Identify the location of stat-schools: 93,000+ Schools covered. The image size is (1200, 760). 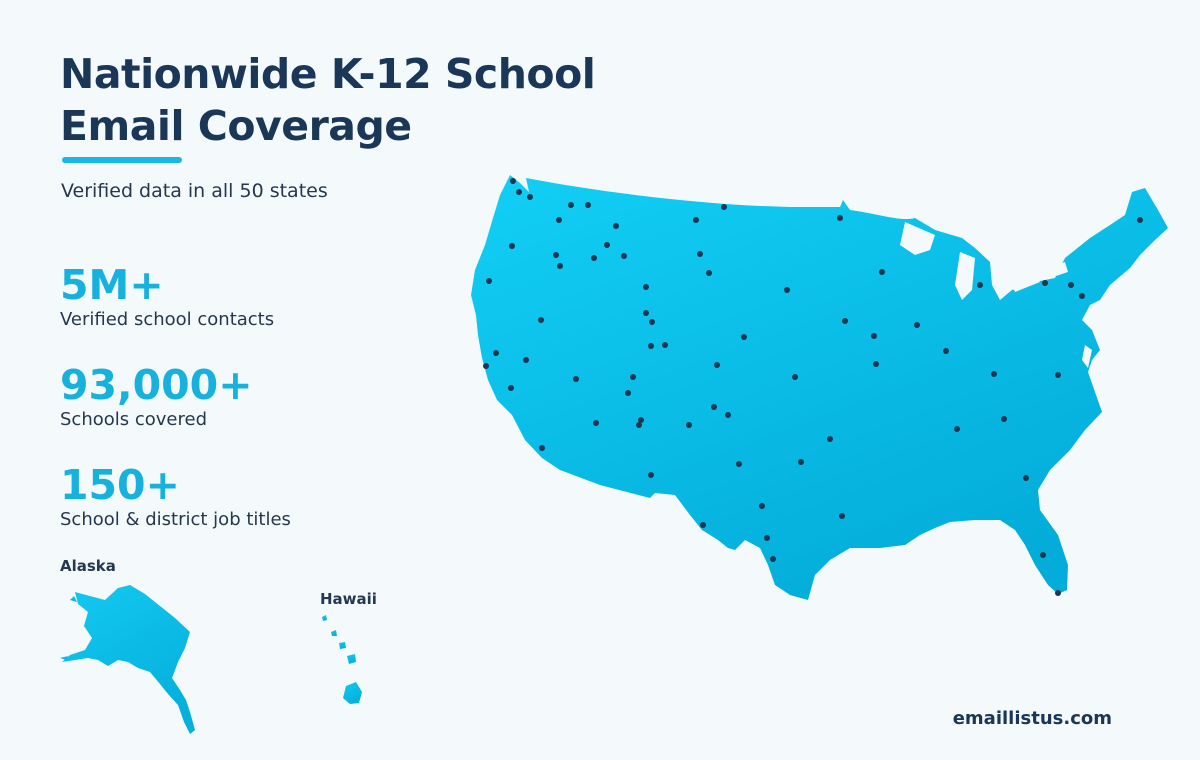
(156, 397).